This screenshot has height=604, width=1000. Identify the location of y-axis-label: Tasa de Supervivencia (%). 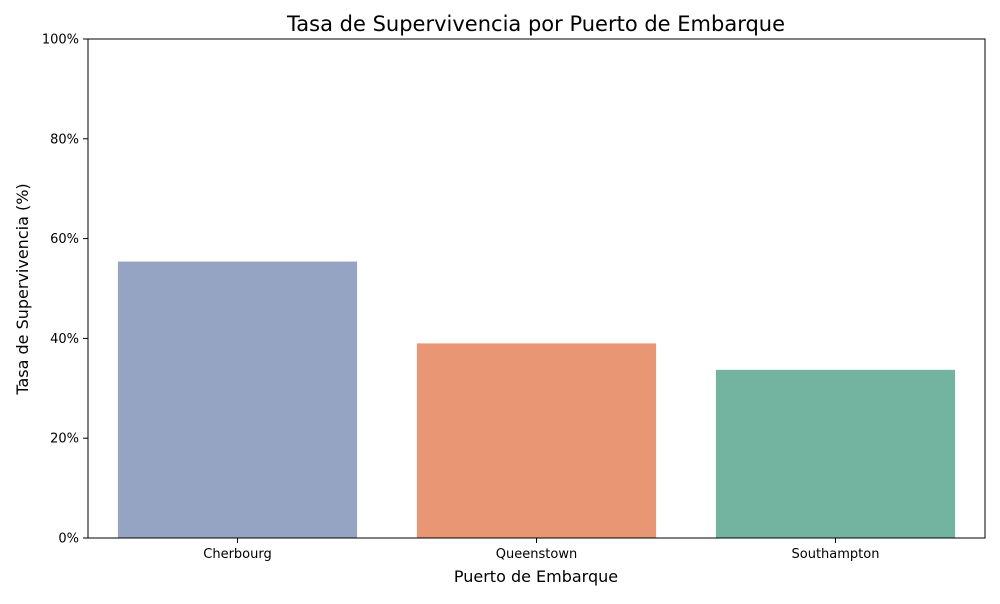
(22, 289).